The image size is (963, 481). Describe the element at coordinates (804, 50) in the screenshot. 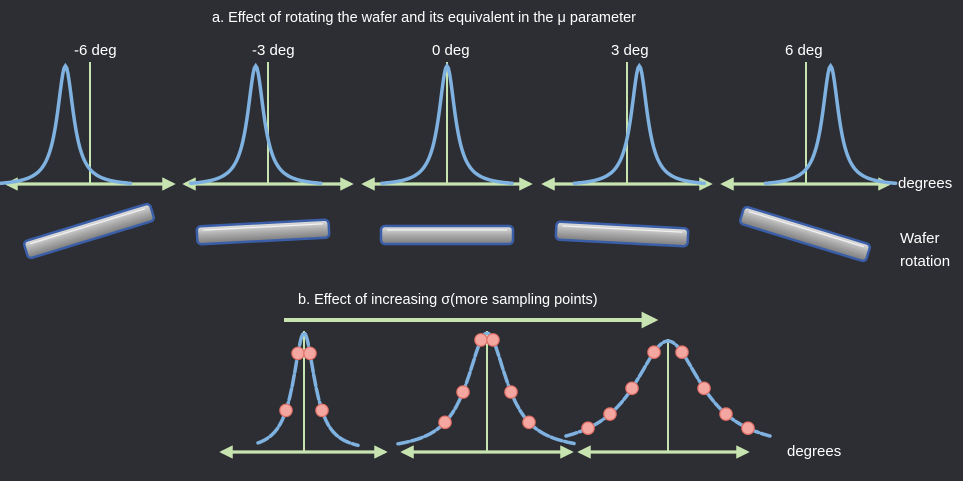

I see `angle-label-6: 6 deg` at that location.